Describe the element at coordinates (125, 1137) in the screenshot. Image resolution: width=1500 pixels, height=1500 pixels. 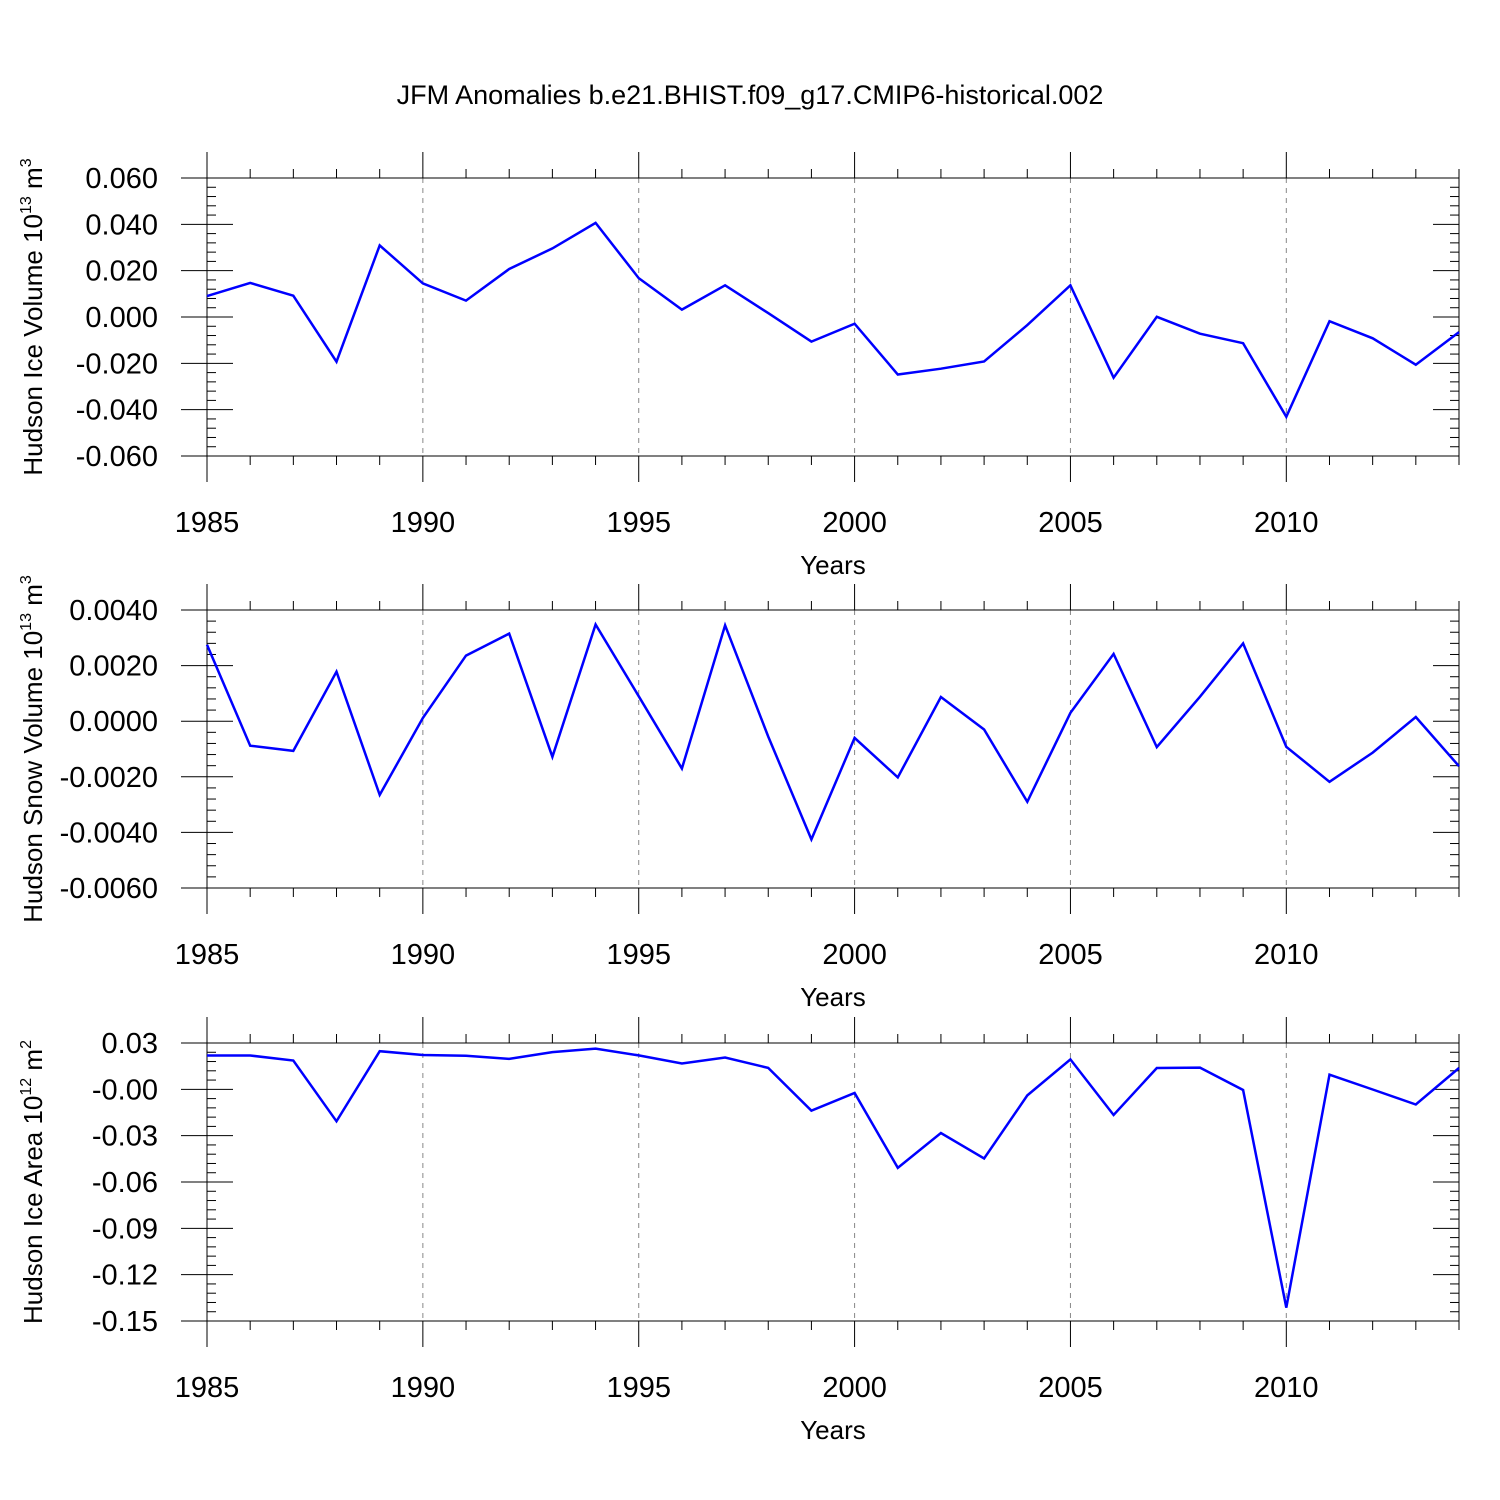
I see `y-tick-label: -0.03` at that location.